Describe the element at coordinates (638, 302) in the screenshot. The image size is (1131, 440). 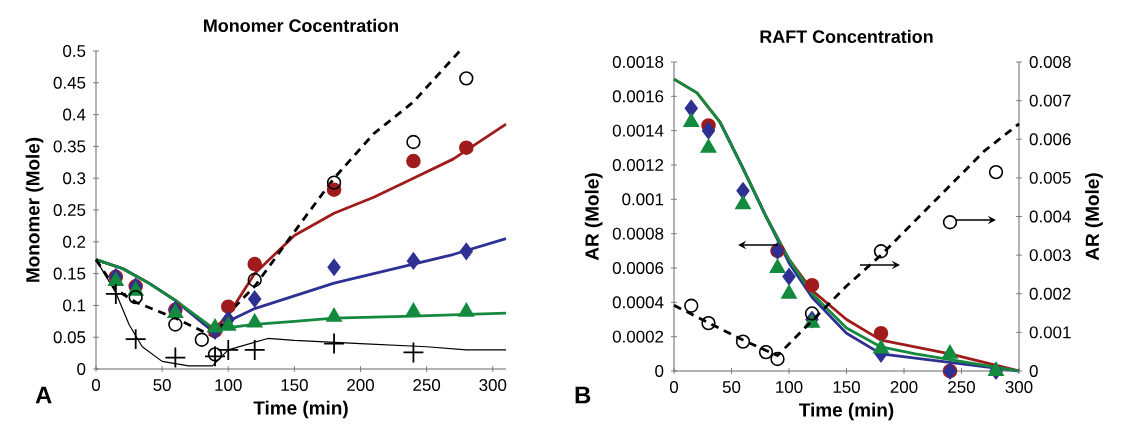
I see `y-tick-label: 0.0004` at that location.